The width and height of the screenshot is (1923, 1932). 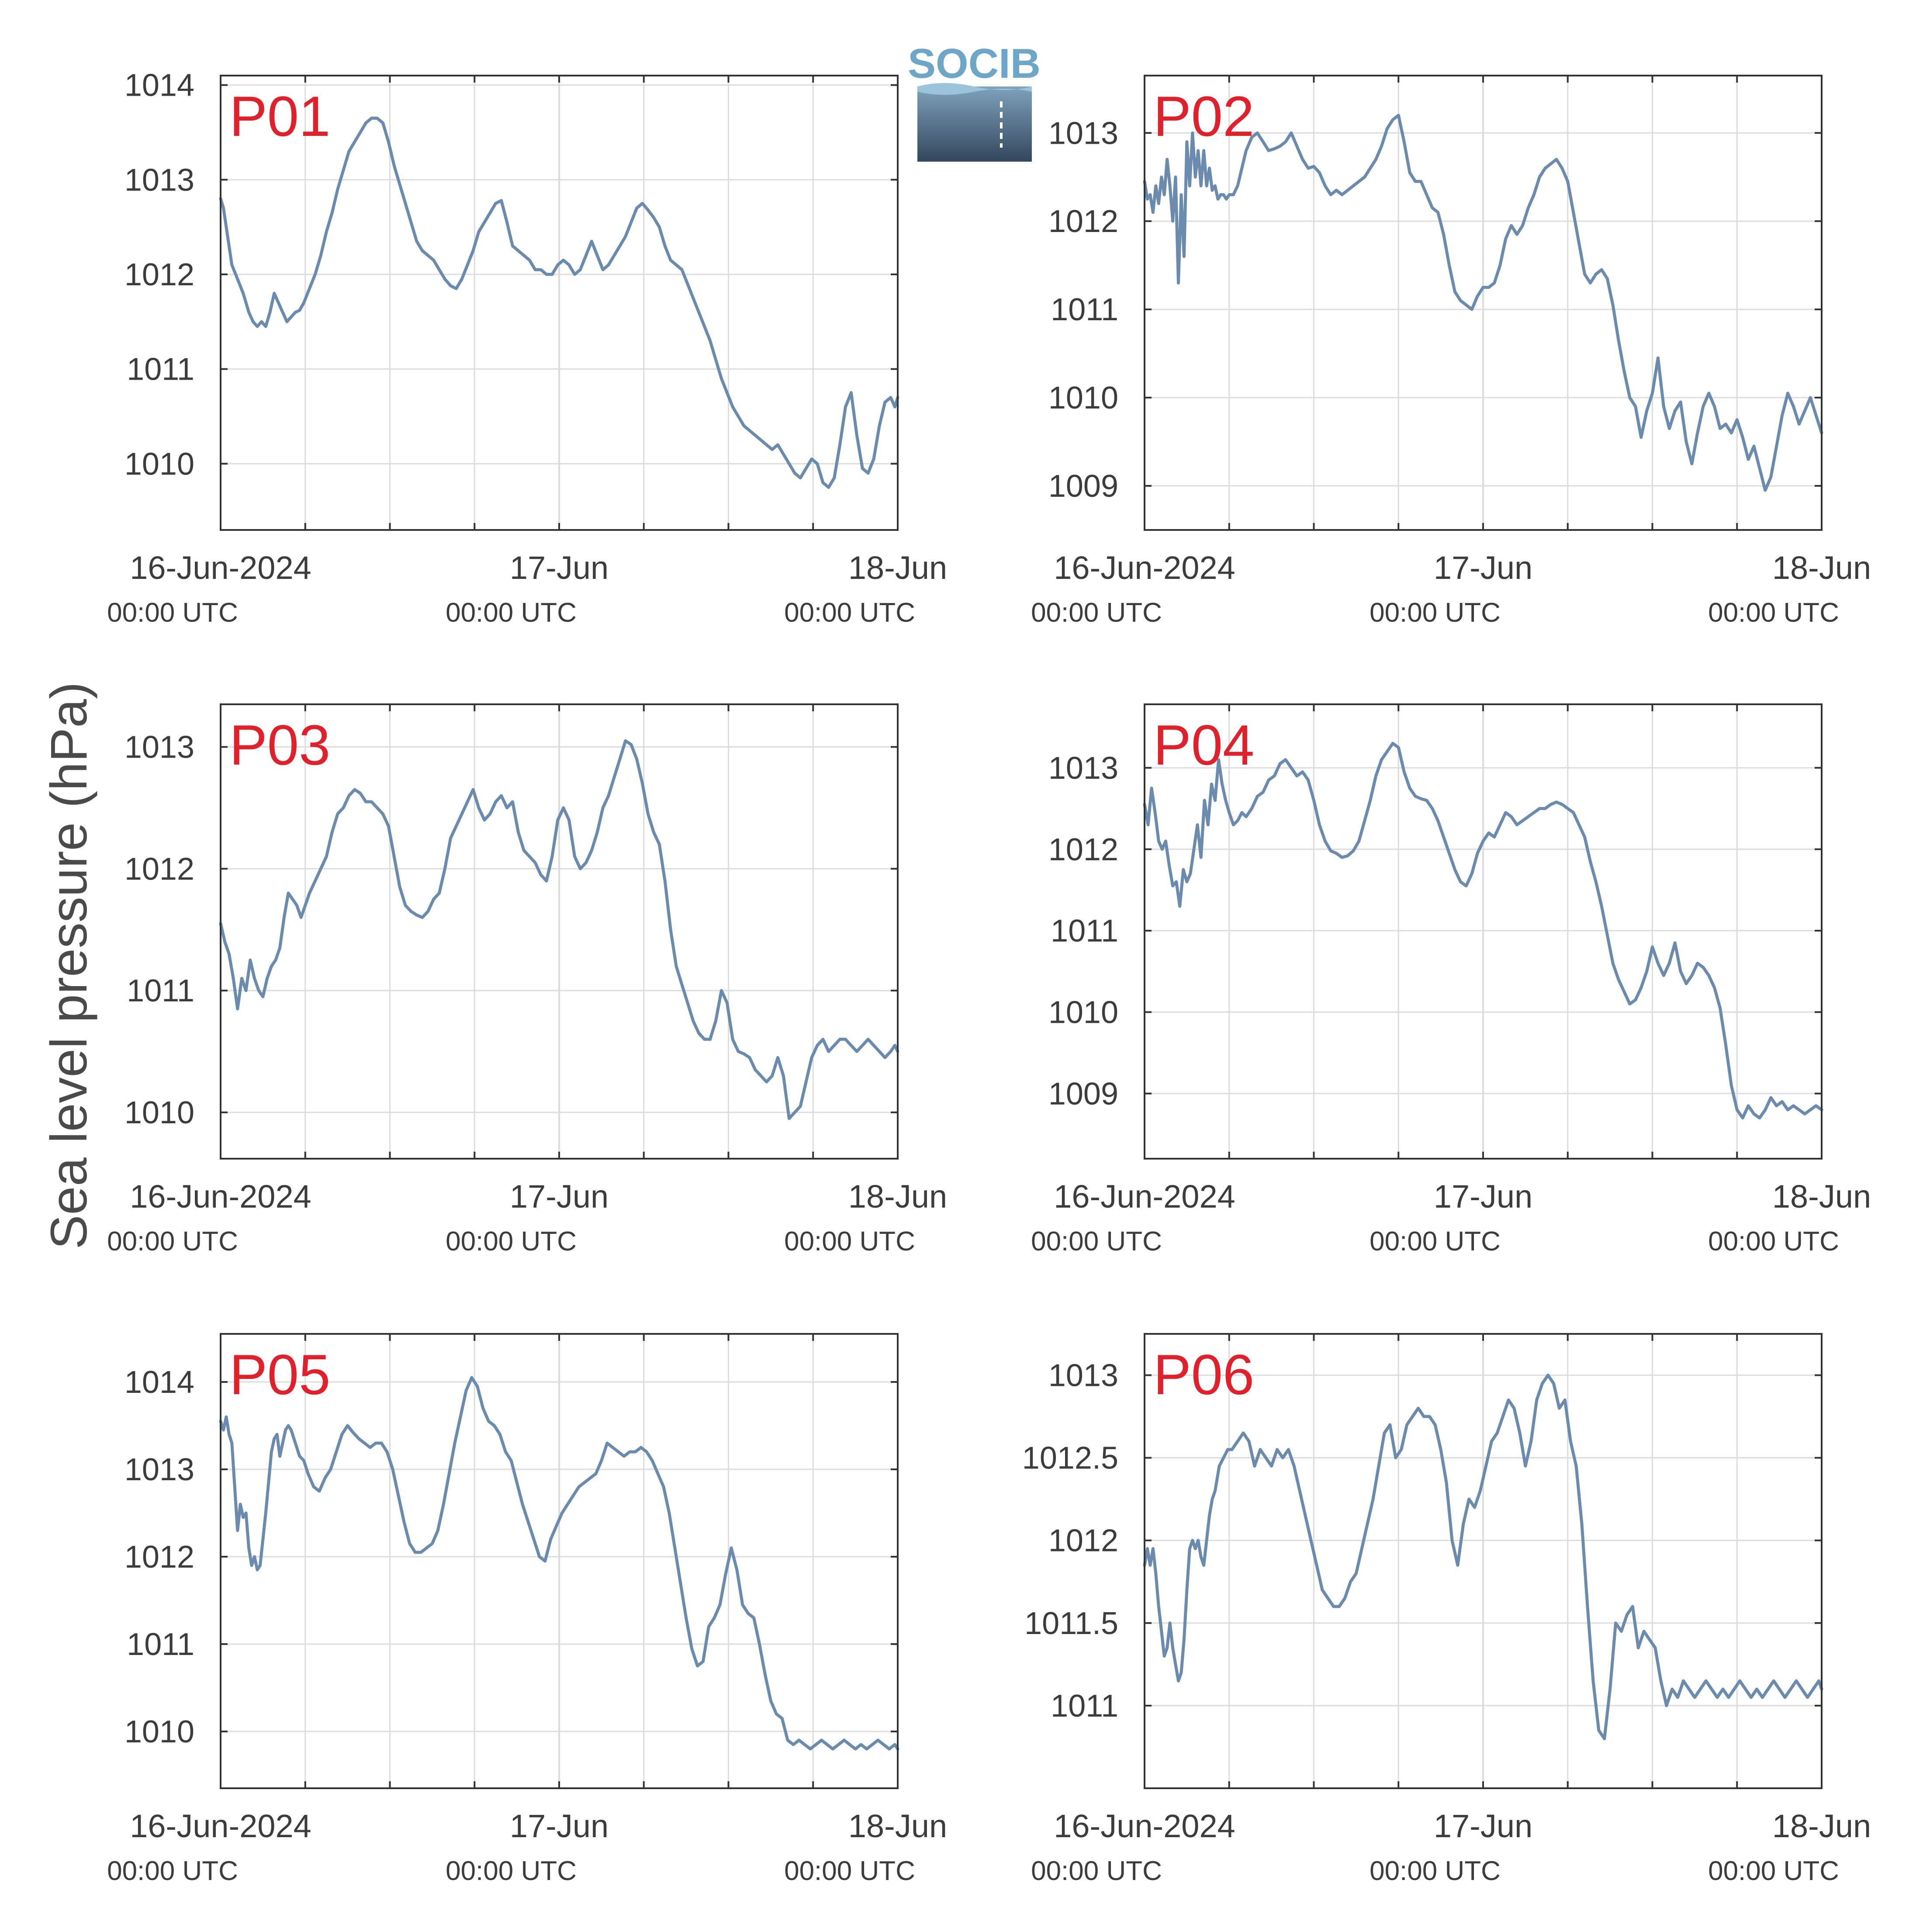 I want to click on p04-y-tick-label: 1010, so click(x=1083, y=1012).